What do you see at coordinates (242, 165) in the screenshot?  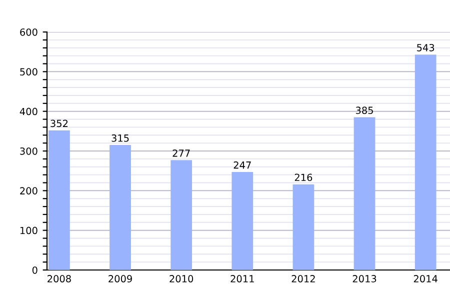 I see `data-label: 247` at bounding box center [242, 165].